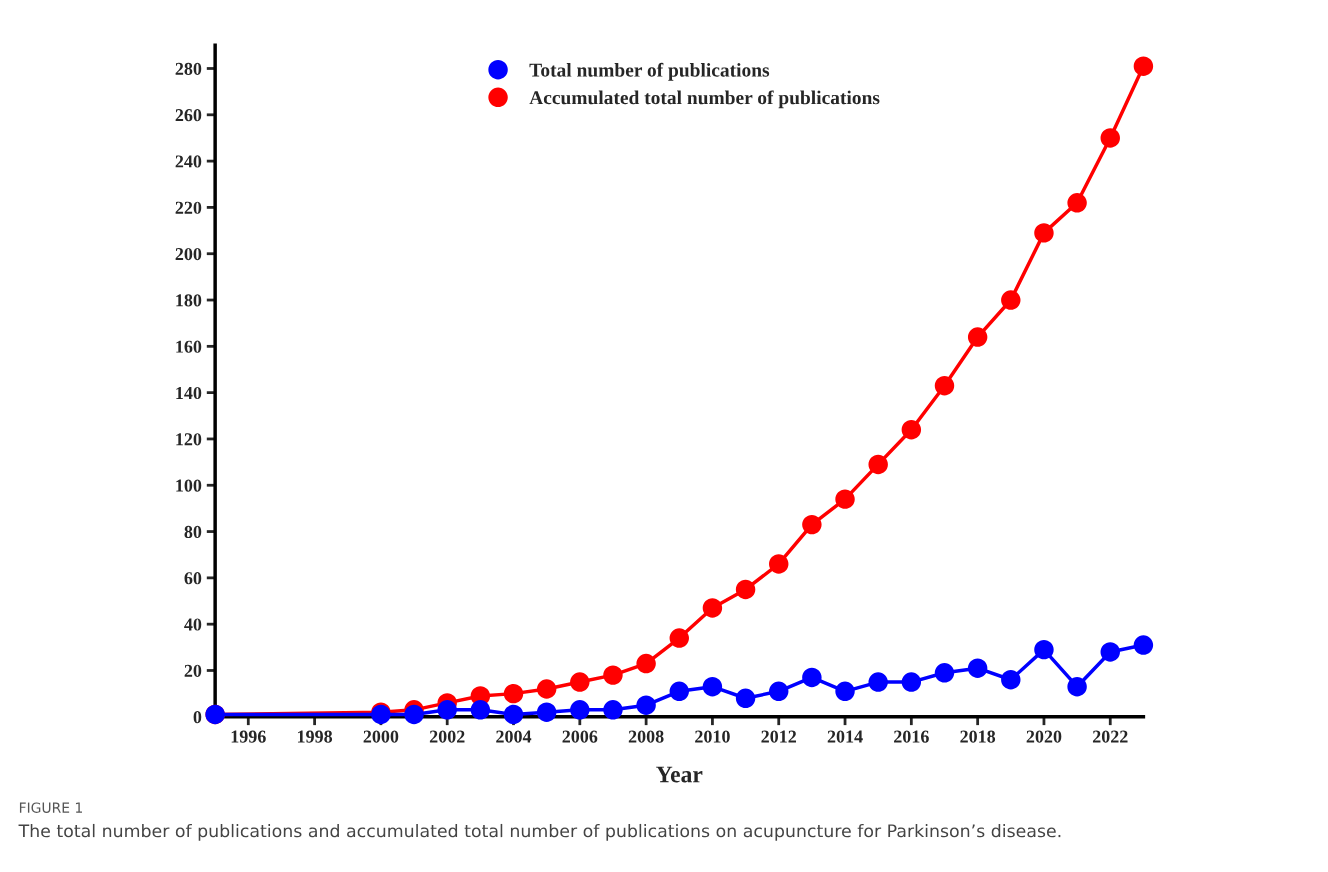 The image size is (1328, 872). I want to click on x-tick-label: 2014, so click(845, 736).